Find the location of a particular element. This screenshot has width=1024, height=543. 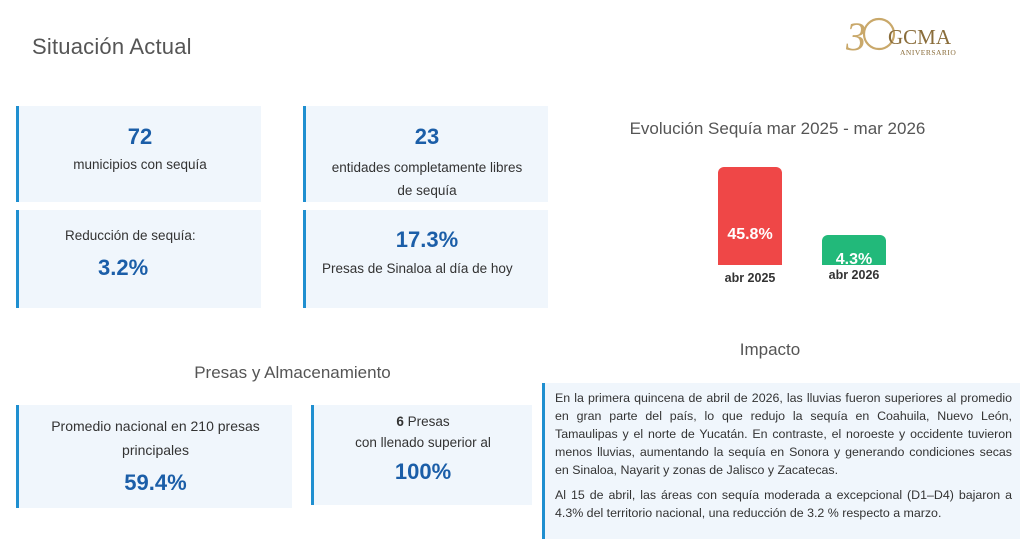

stat-card-reduccion: Reducción de sequía: 3.2% is located at coordinates (138, 259).